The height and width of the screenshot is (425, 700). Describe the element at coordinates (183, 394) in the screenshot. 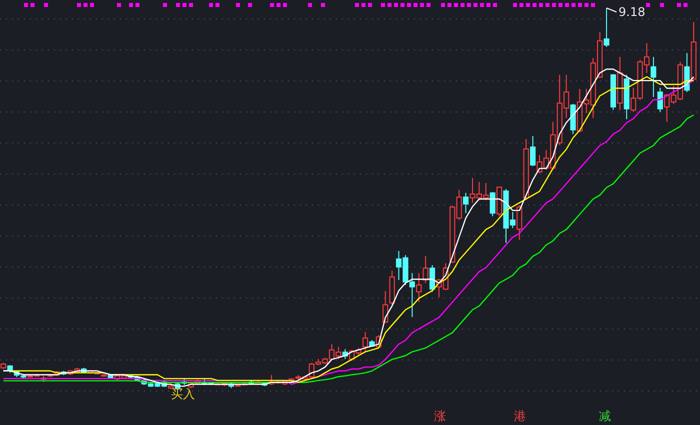

I see `annotation: 买入` at that location.